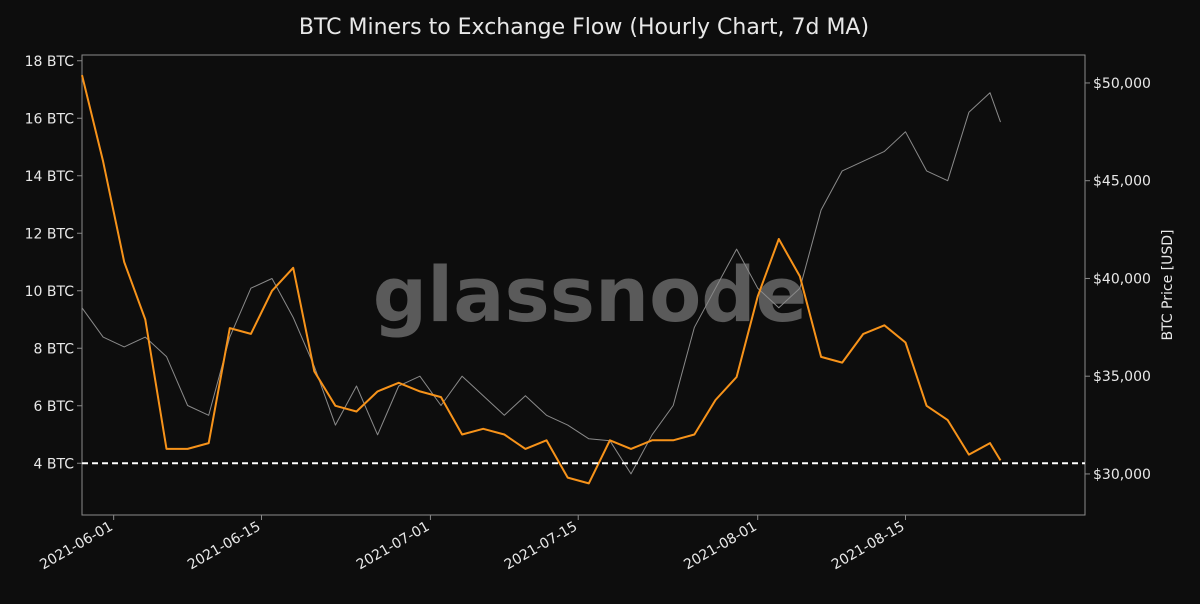  Describe the element at coordinates (50, 234) in the screenshot. I see `y-tick-label: 12 BTC` at that location.